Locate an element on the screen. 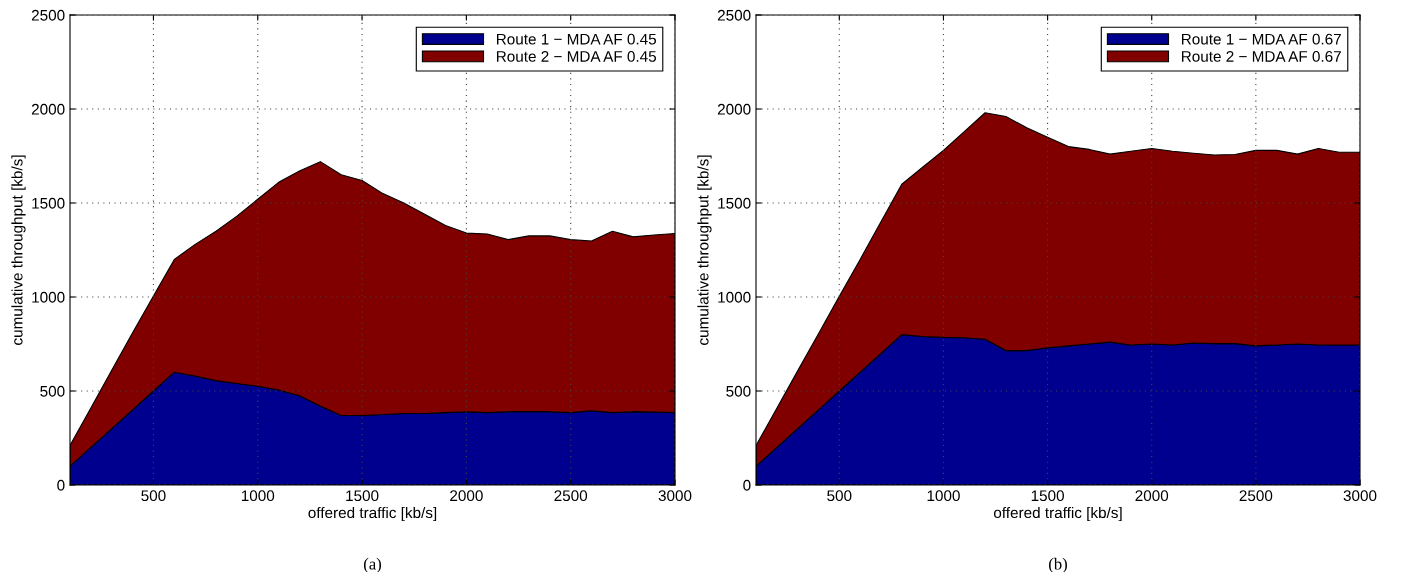 This screenshot has height=572, width=1407. legend-label: Route 2 − MDA AF 0.45 is located at coordinates (576, 56).